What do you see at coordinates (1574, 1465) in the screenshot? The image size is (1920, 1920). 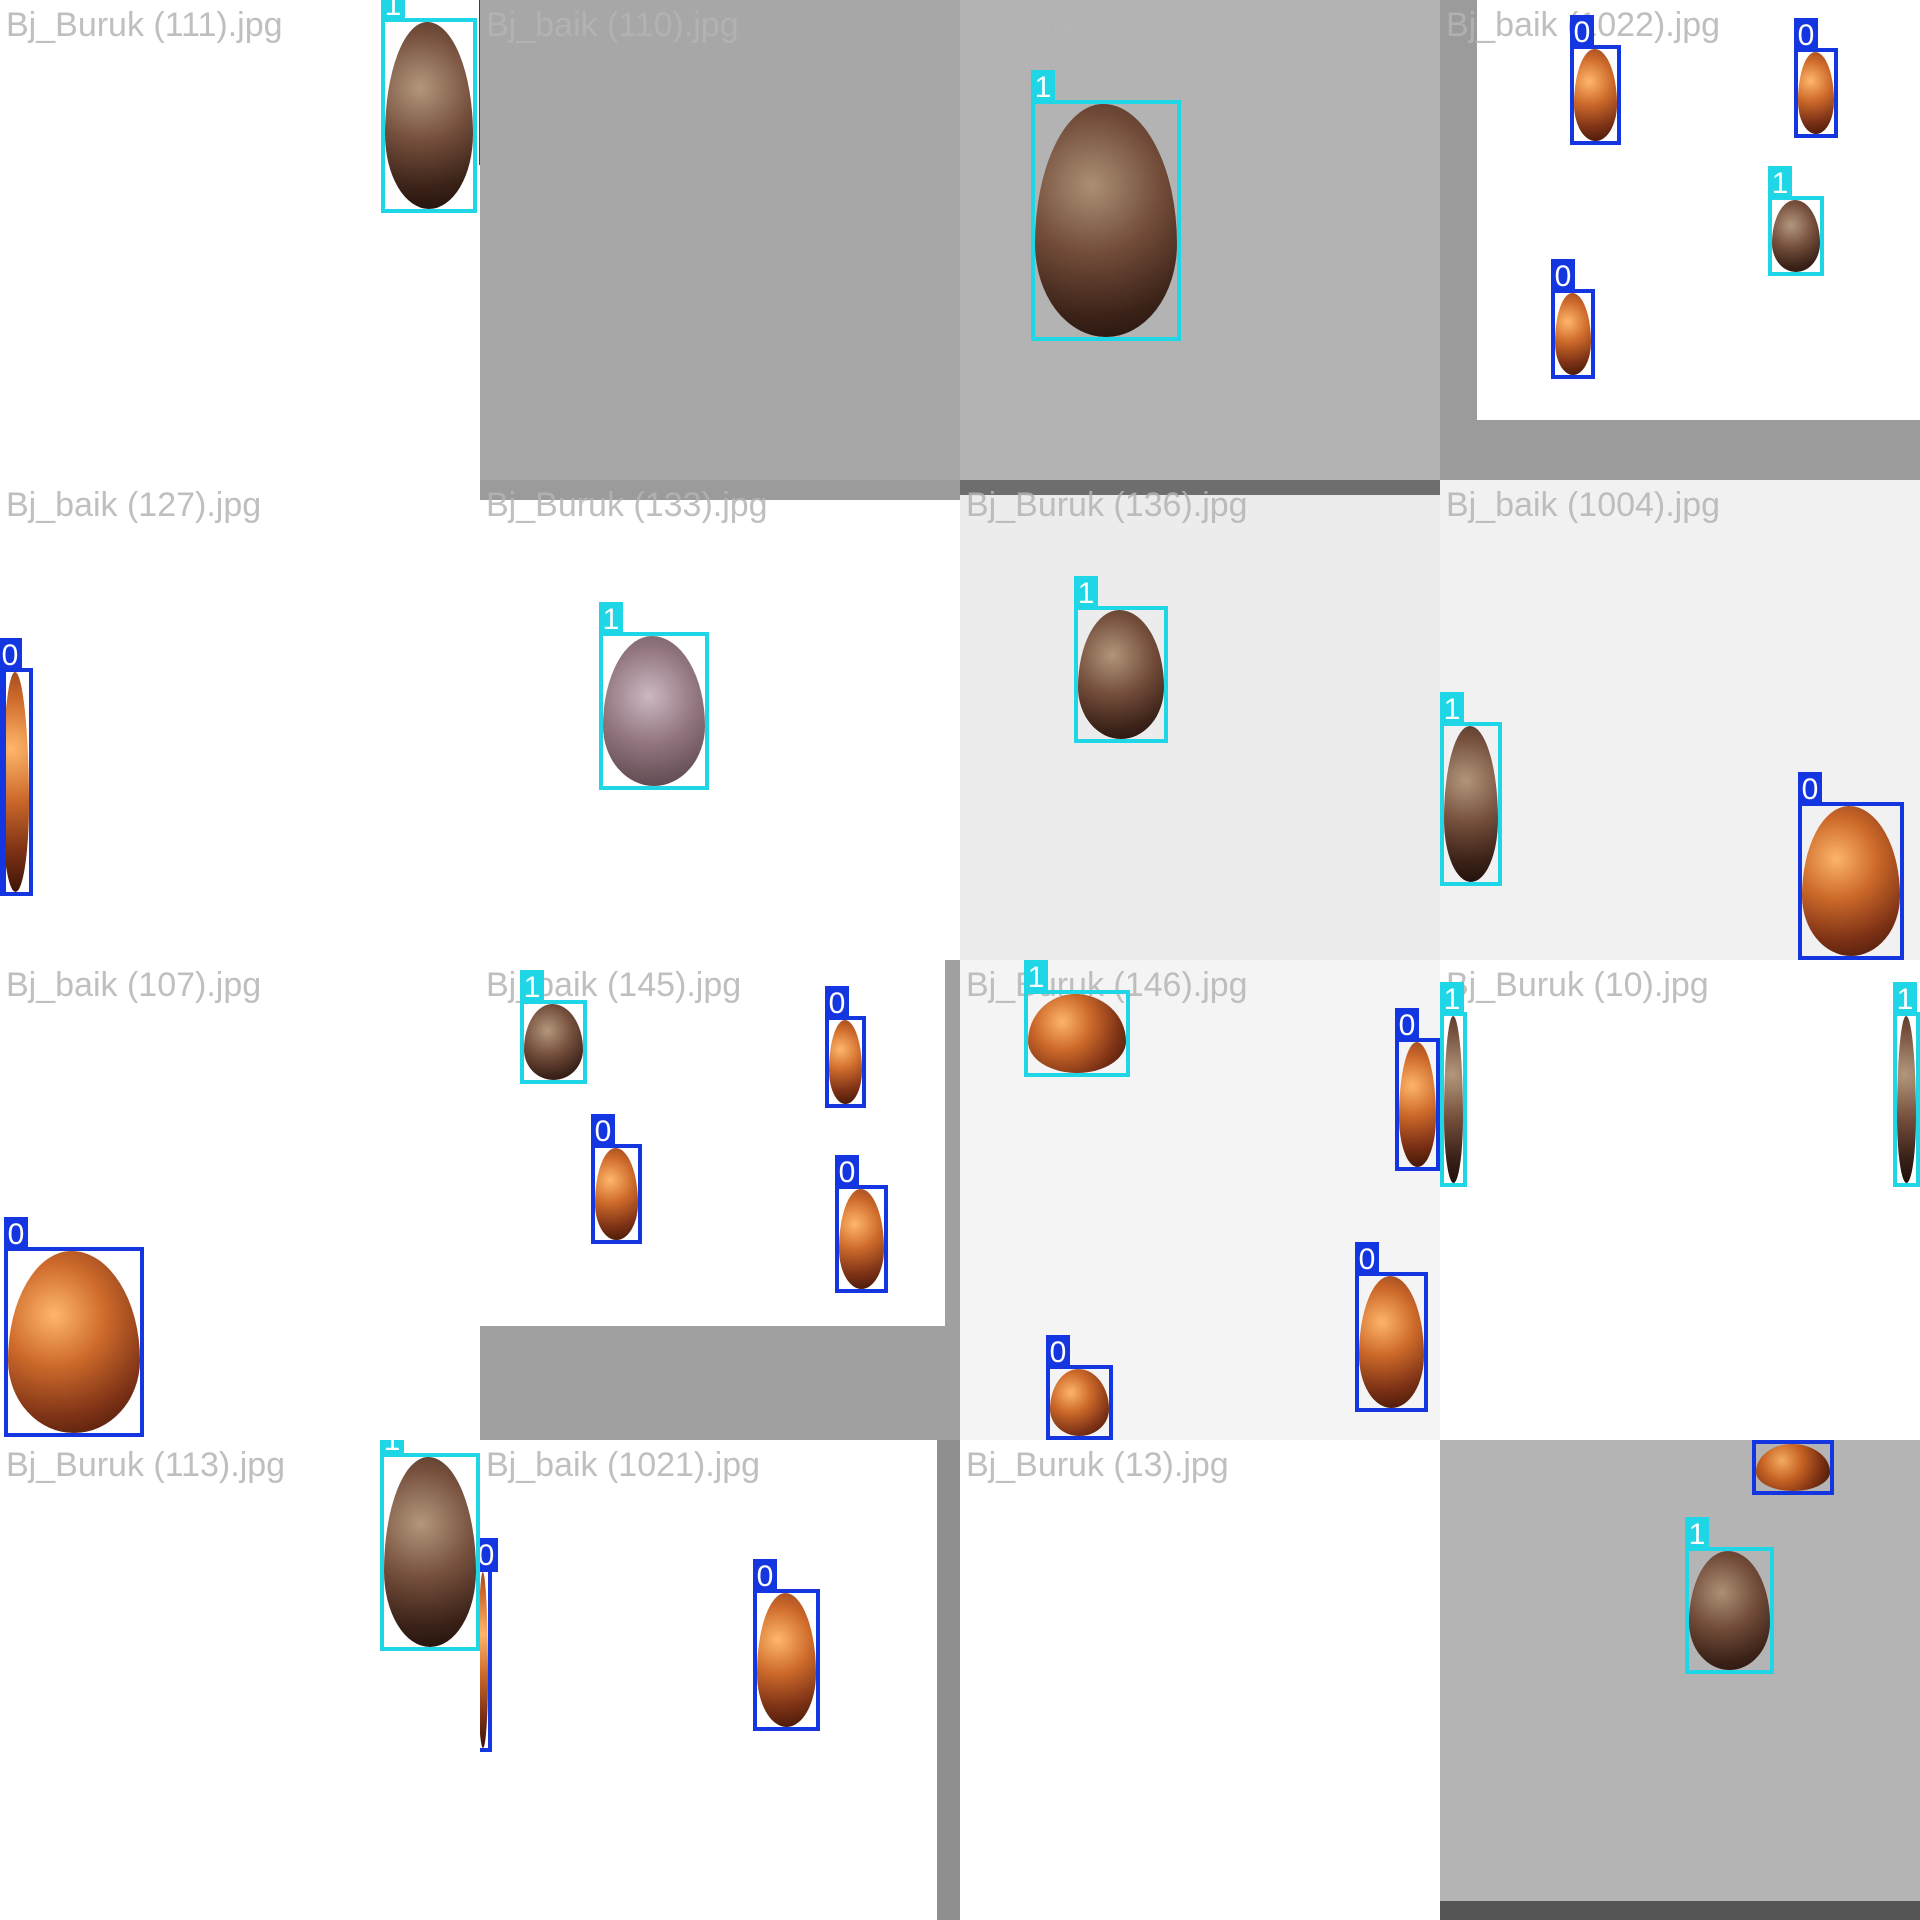 I see `image-filename: Bj_baik (126).jpg` at bounding box center [1574, 1465].